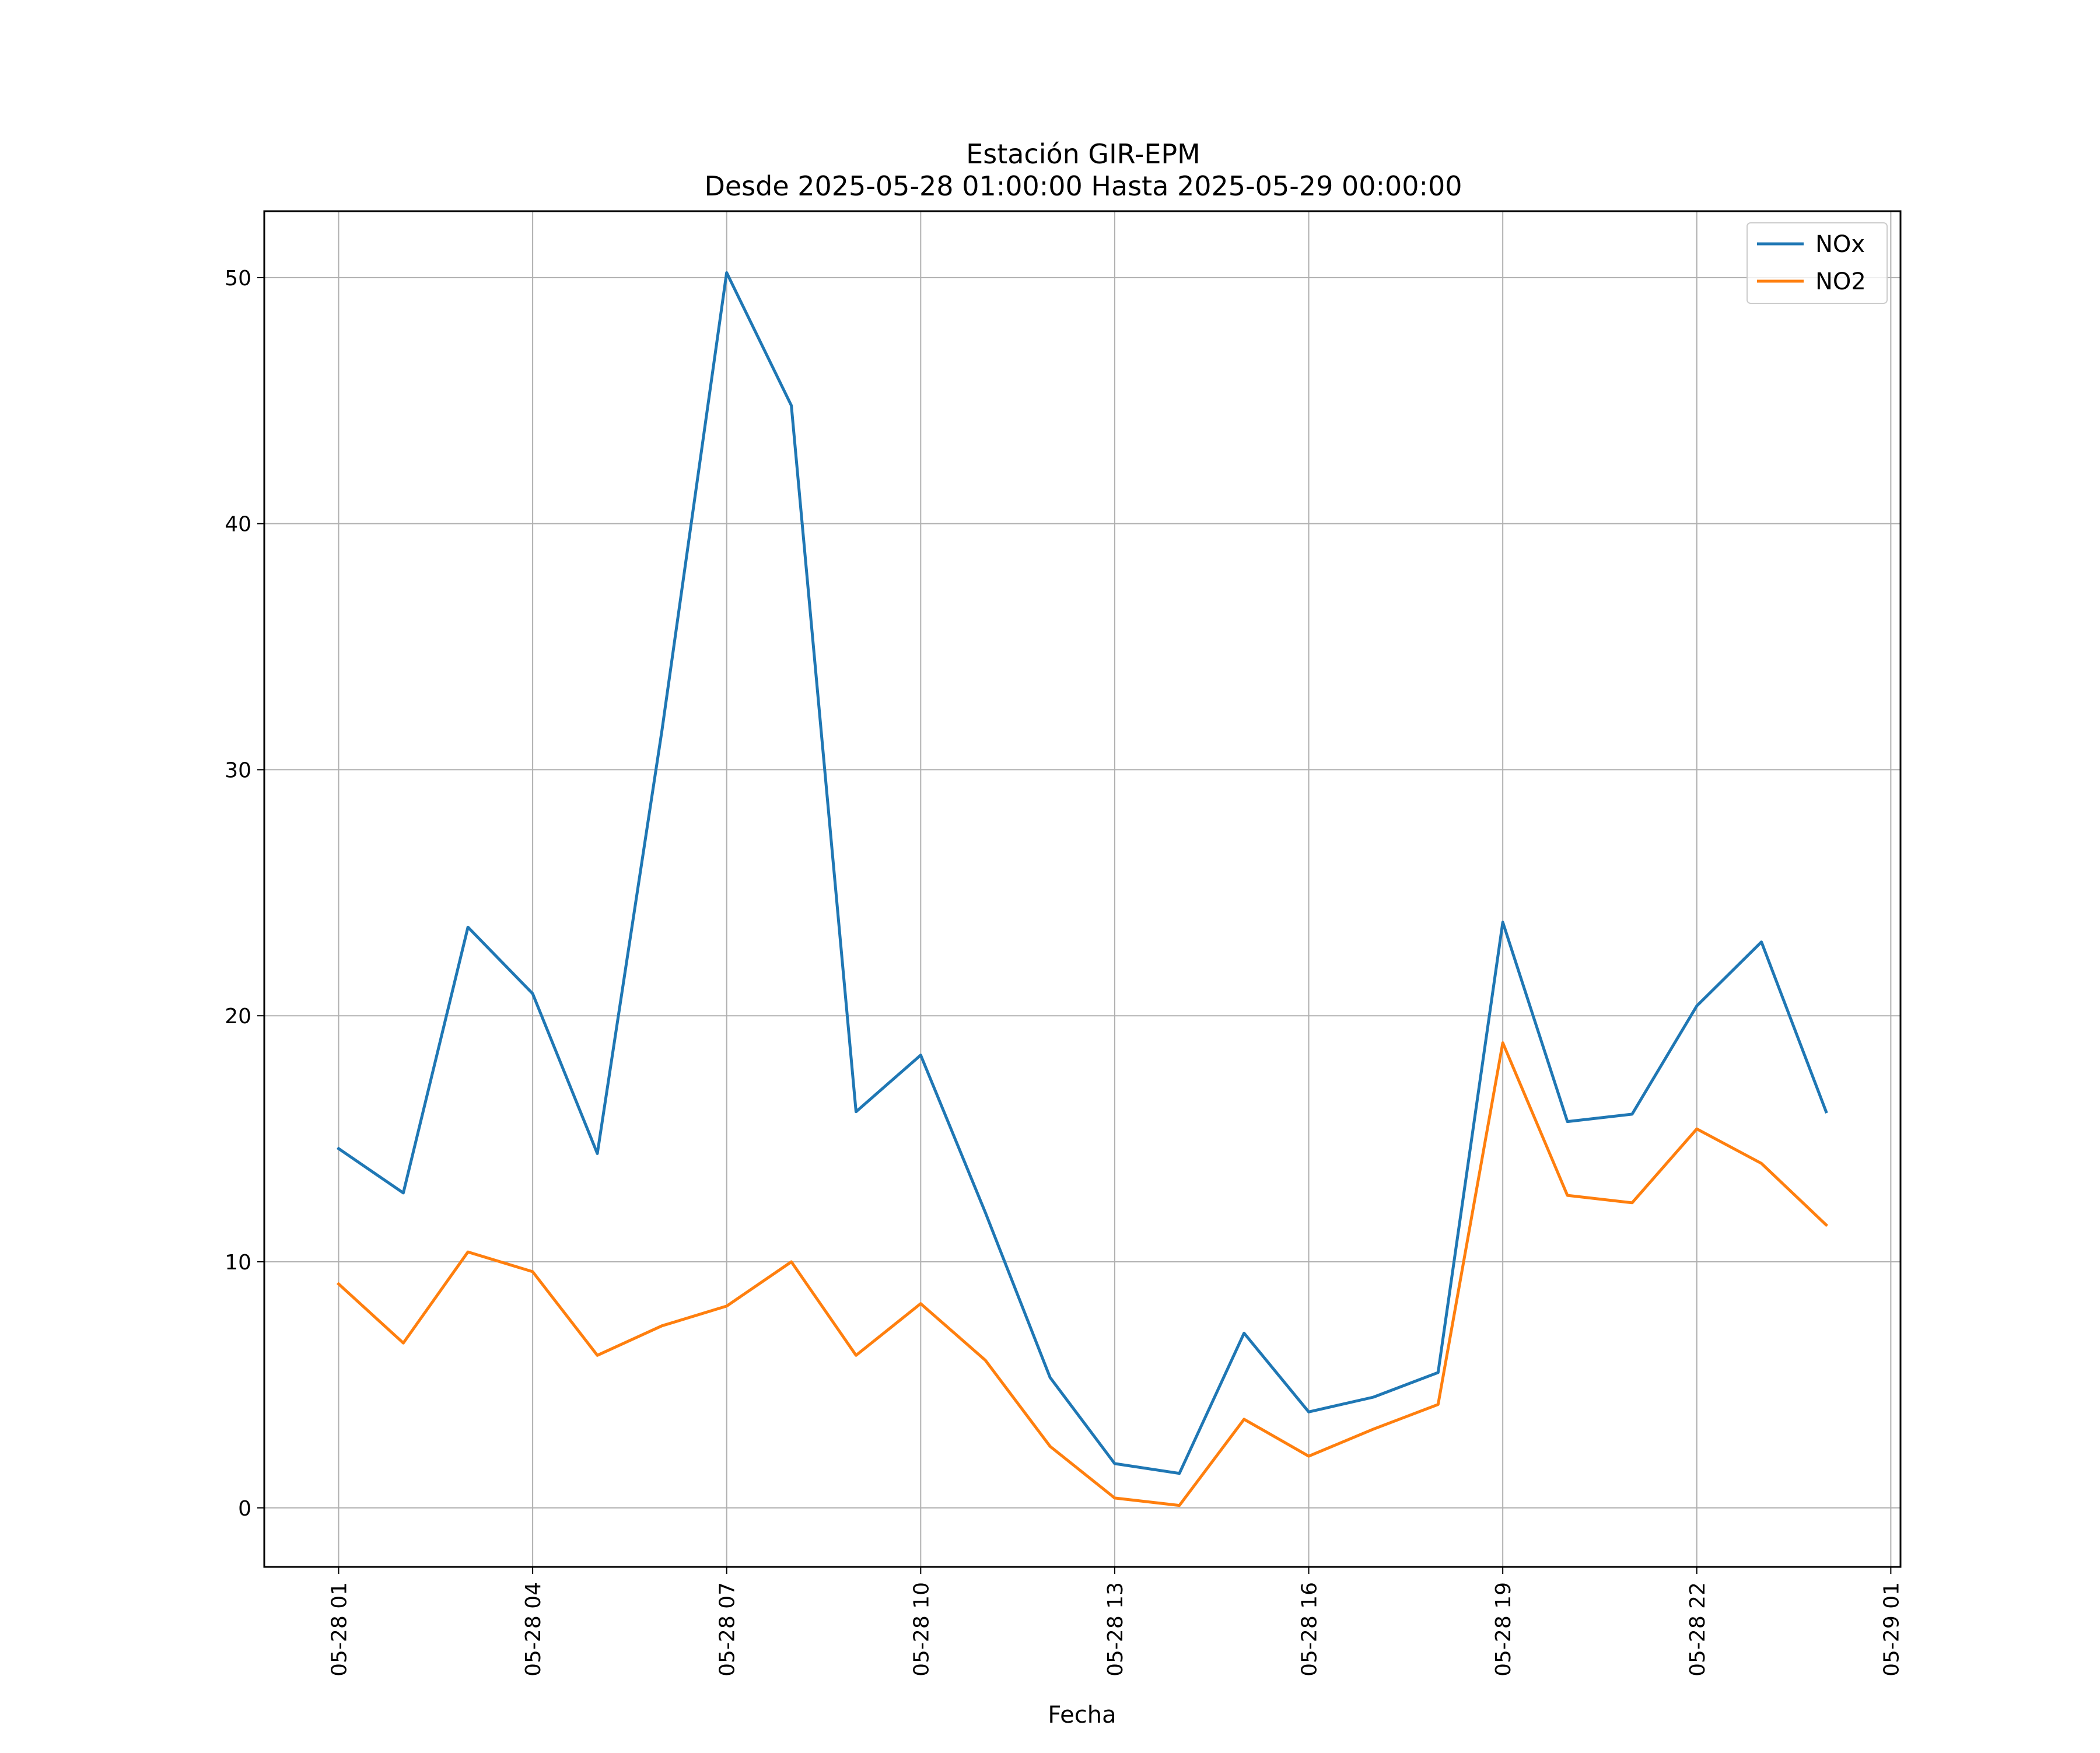 The width and height of the screenshot is (2100, 1753). Describe the element at coordinates (238, 1016) in the screenshot. I see `y-tick-label: 20` at that location.